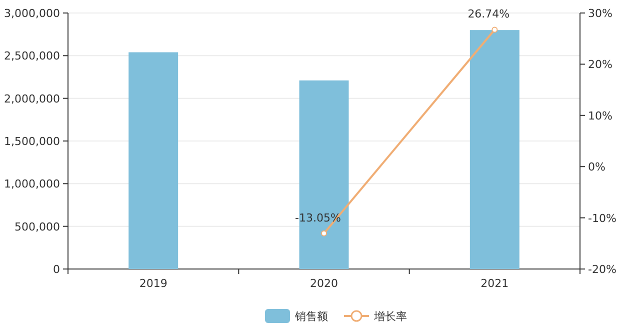 The image size is (621, 328). What do you see at coordinates (390, 316) in the screenshot?
I see `legend-label: 增长率` at bounding box center [390, 316].